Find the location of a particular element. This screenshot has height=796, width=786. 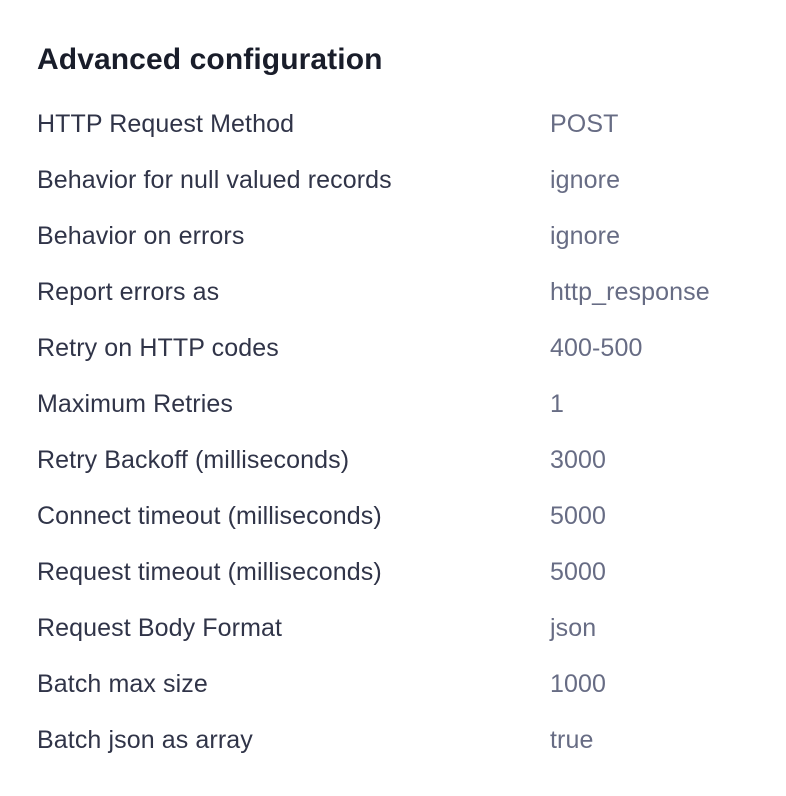

config-label: Retry on HTTP codes is located at coordinates (158, 347).